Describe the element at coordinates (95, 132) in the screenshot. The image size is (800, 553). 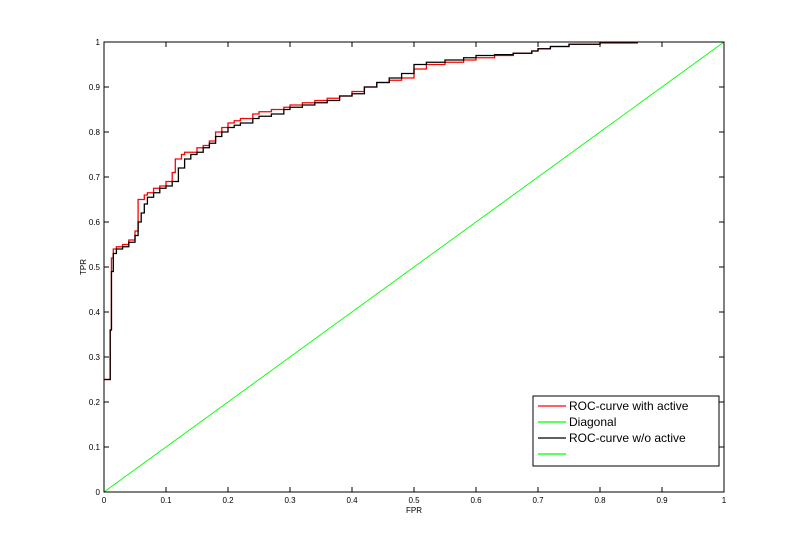
I see `y-tick-label: 0.8` at that location.